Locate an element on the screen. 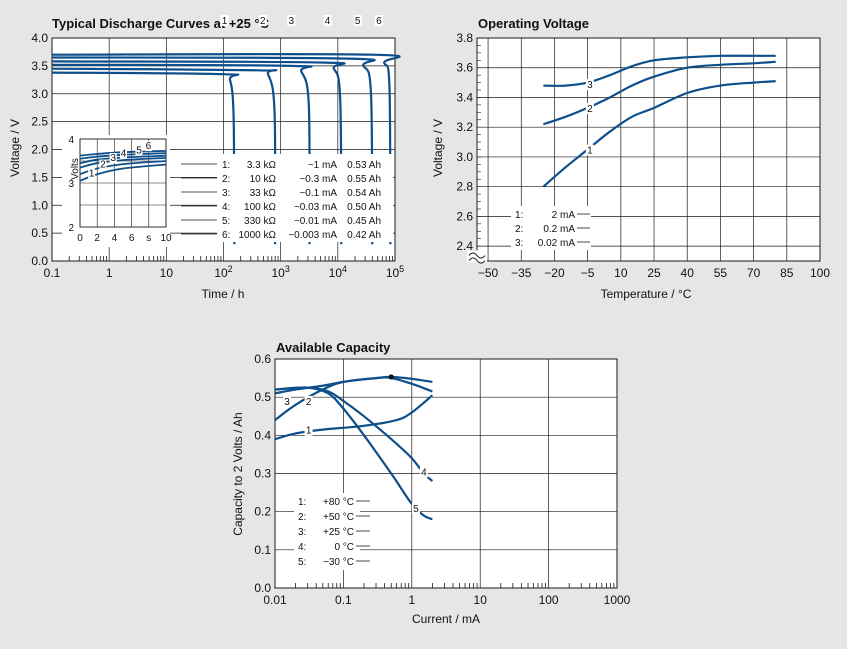 The image size is (847, 649). legend-value: 0.2 mA is located at coordinates (559, 229).